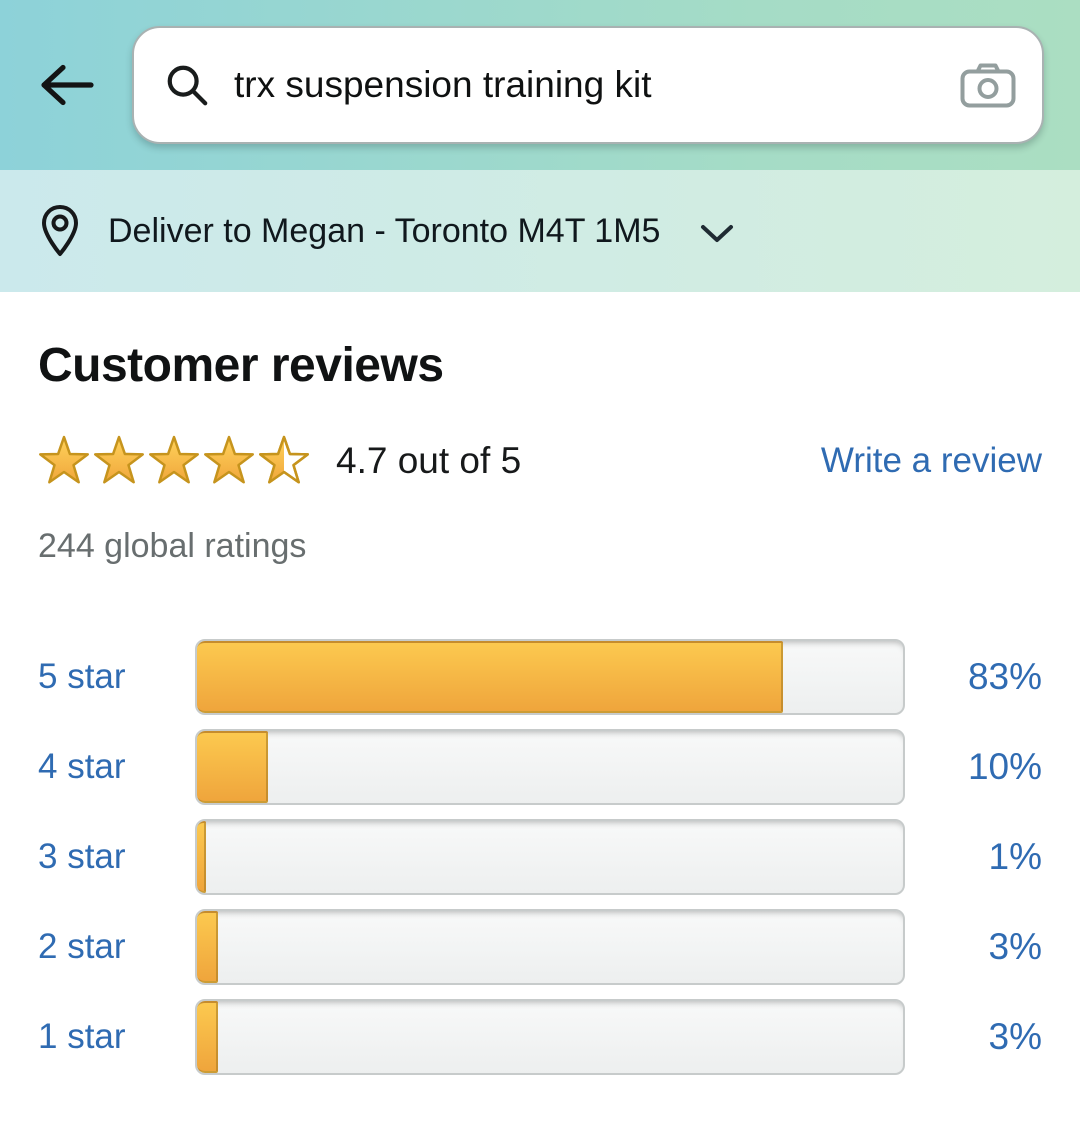  I want to click on back-button, so click(66, 85).